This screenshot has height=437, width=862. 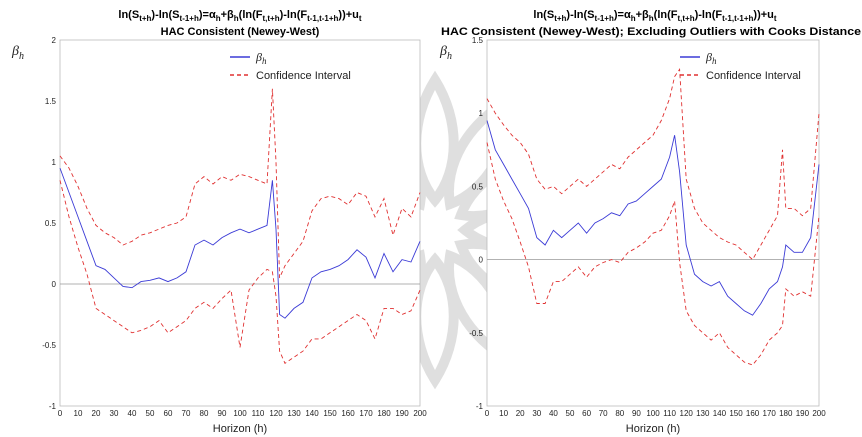 What do you see at coordinates (753, 76) in the screenshot?
I see `chart-right-legend-ci-label: Confidence Interval` at bounding box center [753, 76].